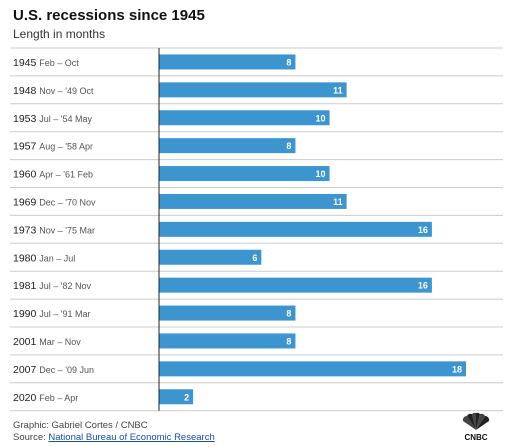 The width and height of the screenshot is (513, 447). Describe the element at coordinates (26, 91) in the screenshot. I see `category-year: 1948` at that location.